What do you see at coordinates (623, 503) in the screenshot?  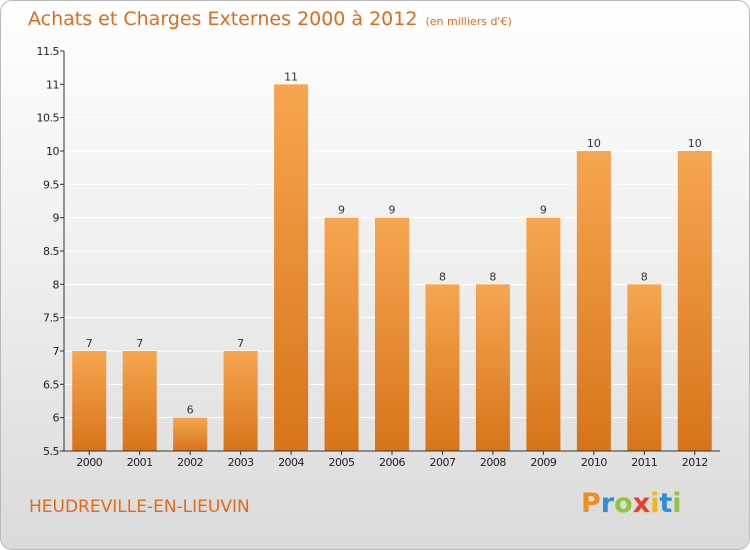 I see `logo-letter: o` at bounding box center [623, 503].